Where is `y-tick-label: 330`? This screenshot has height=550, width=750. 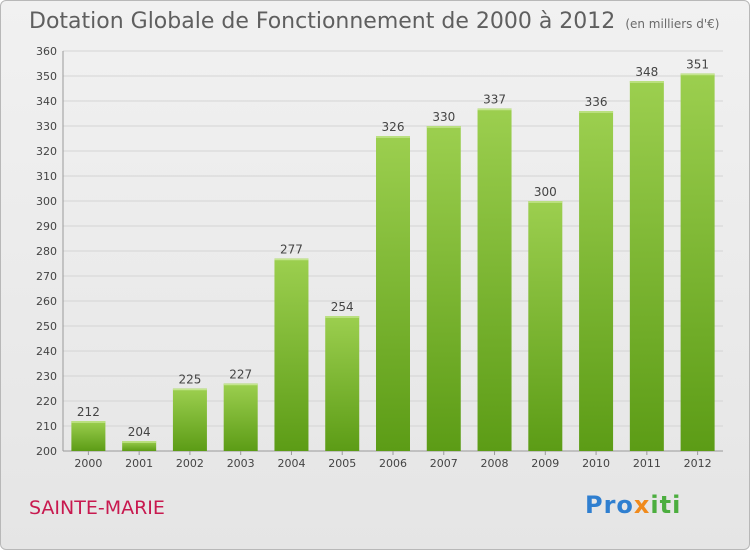
y-tick-label: 330 is located at coordinates (46, 126).